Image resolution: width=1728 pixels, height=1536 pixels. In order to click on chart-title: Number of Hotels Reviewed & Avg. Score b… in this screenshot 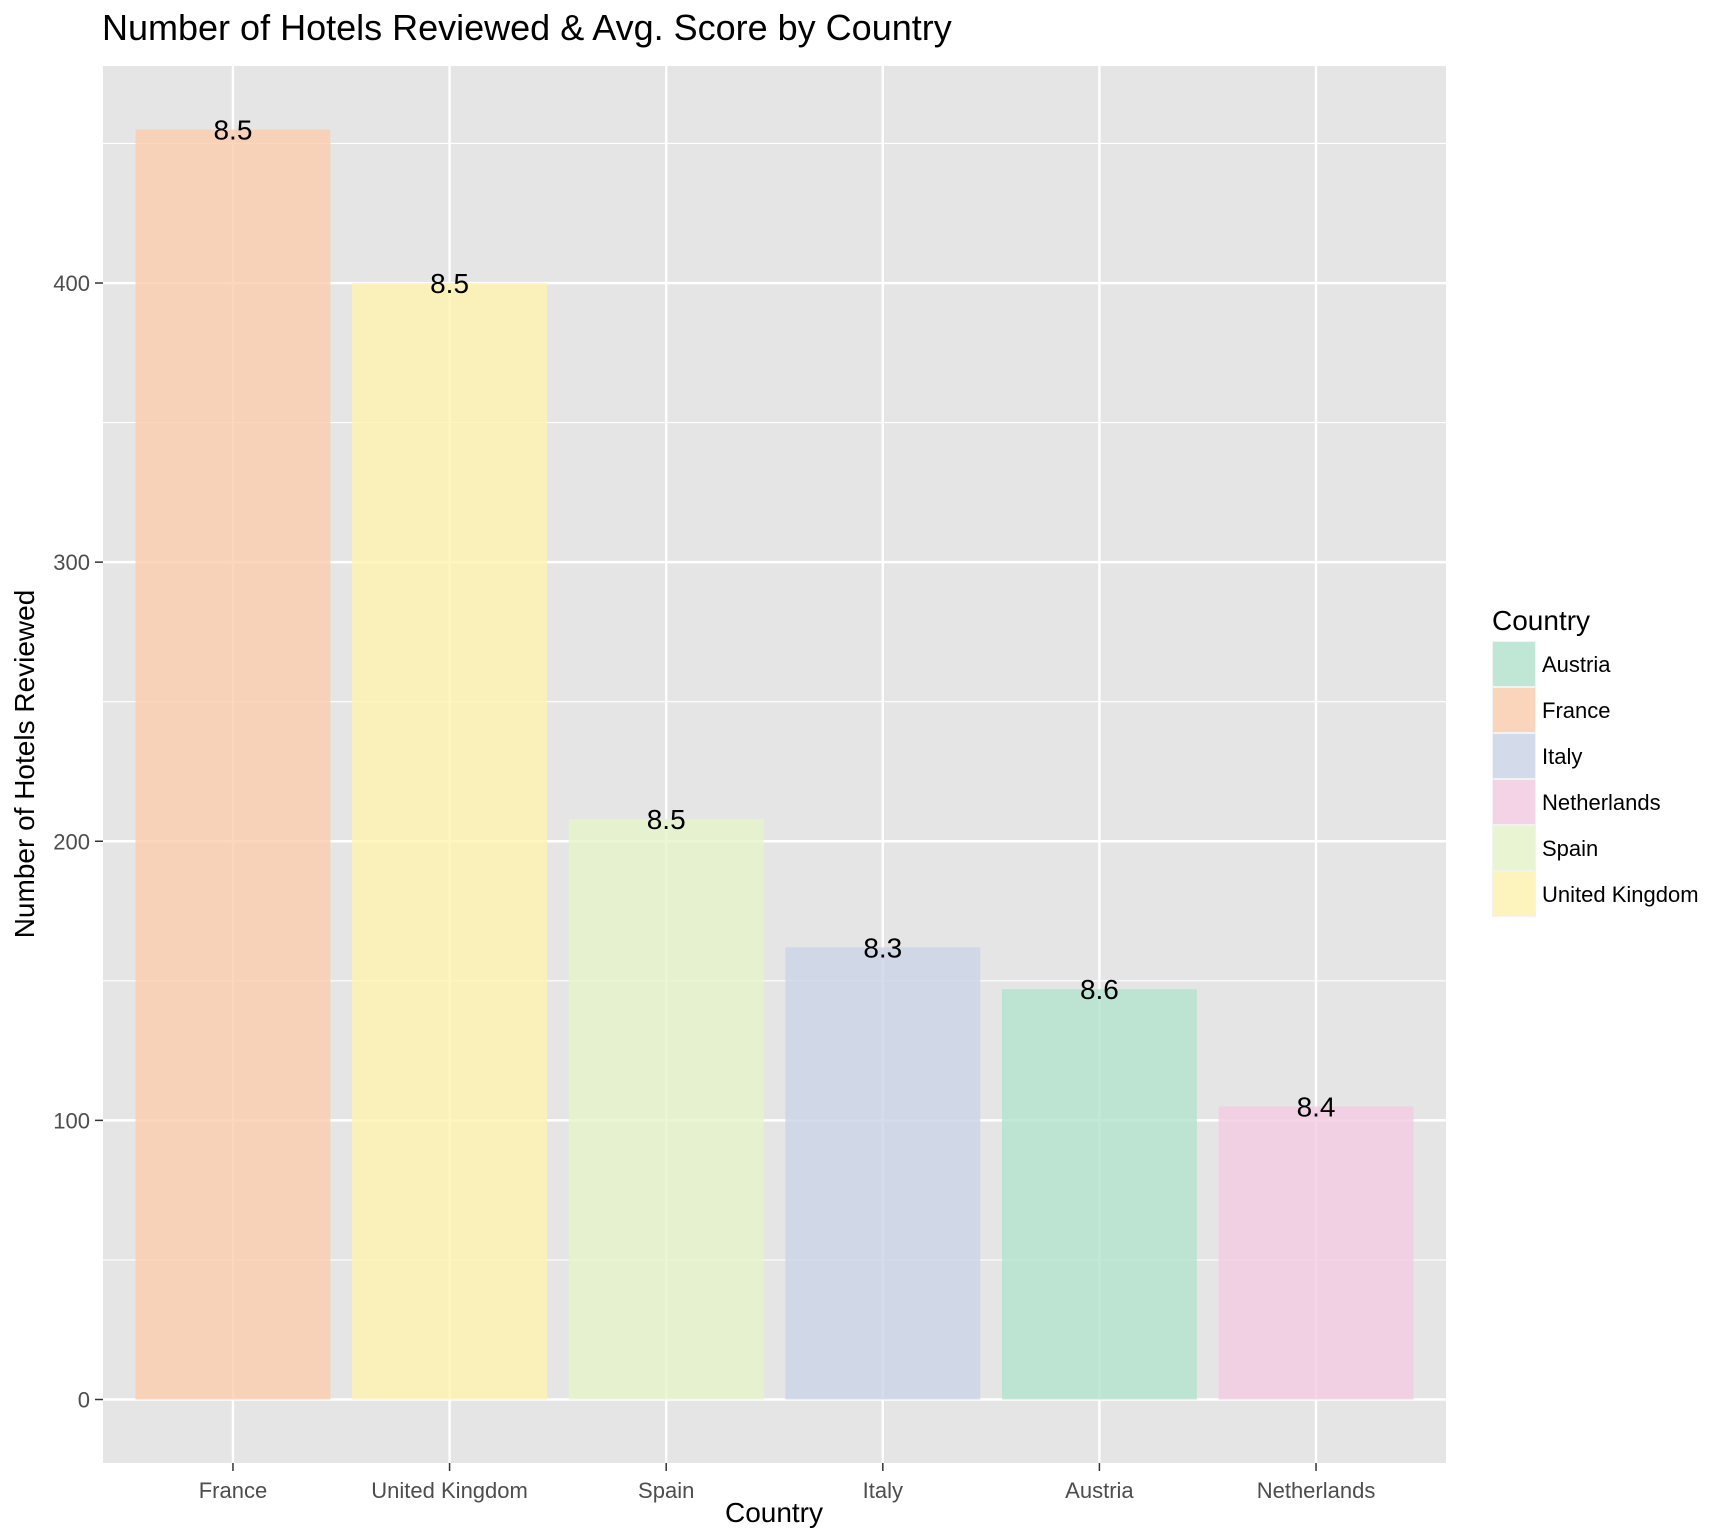, I will do `click(527, 27)`.